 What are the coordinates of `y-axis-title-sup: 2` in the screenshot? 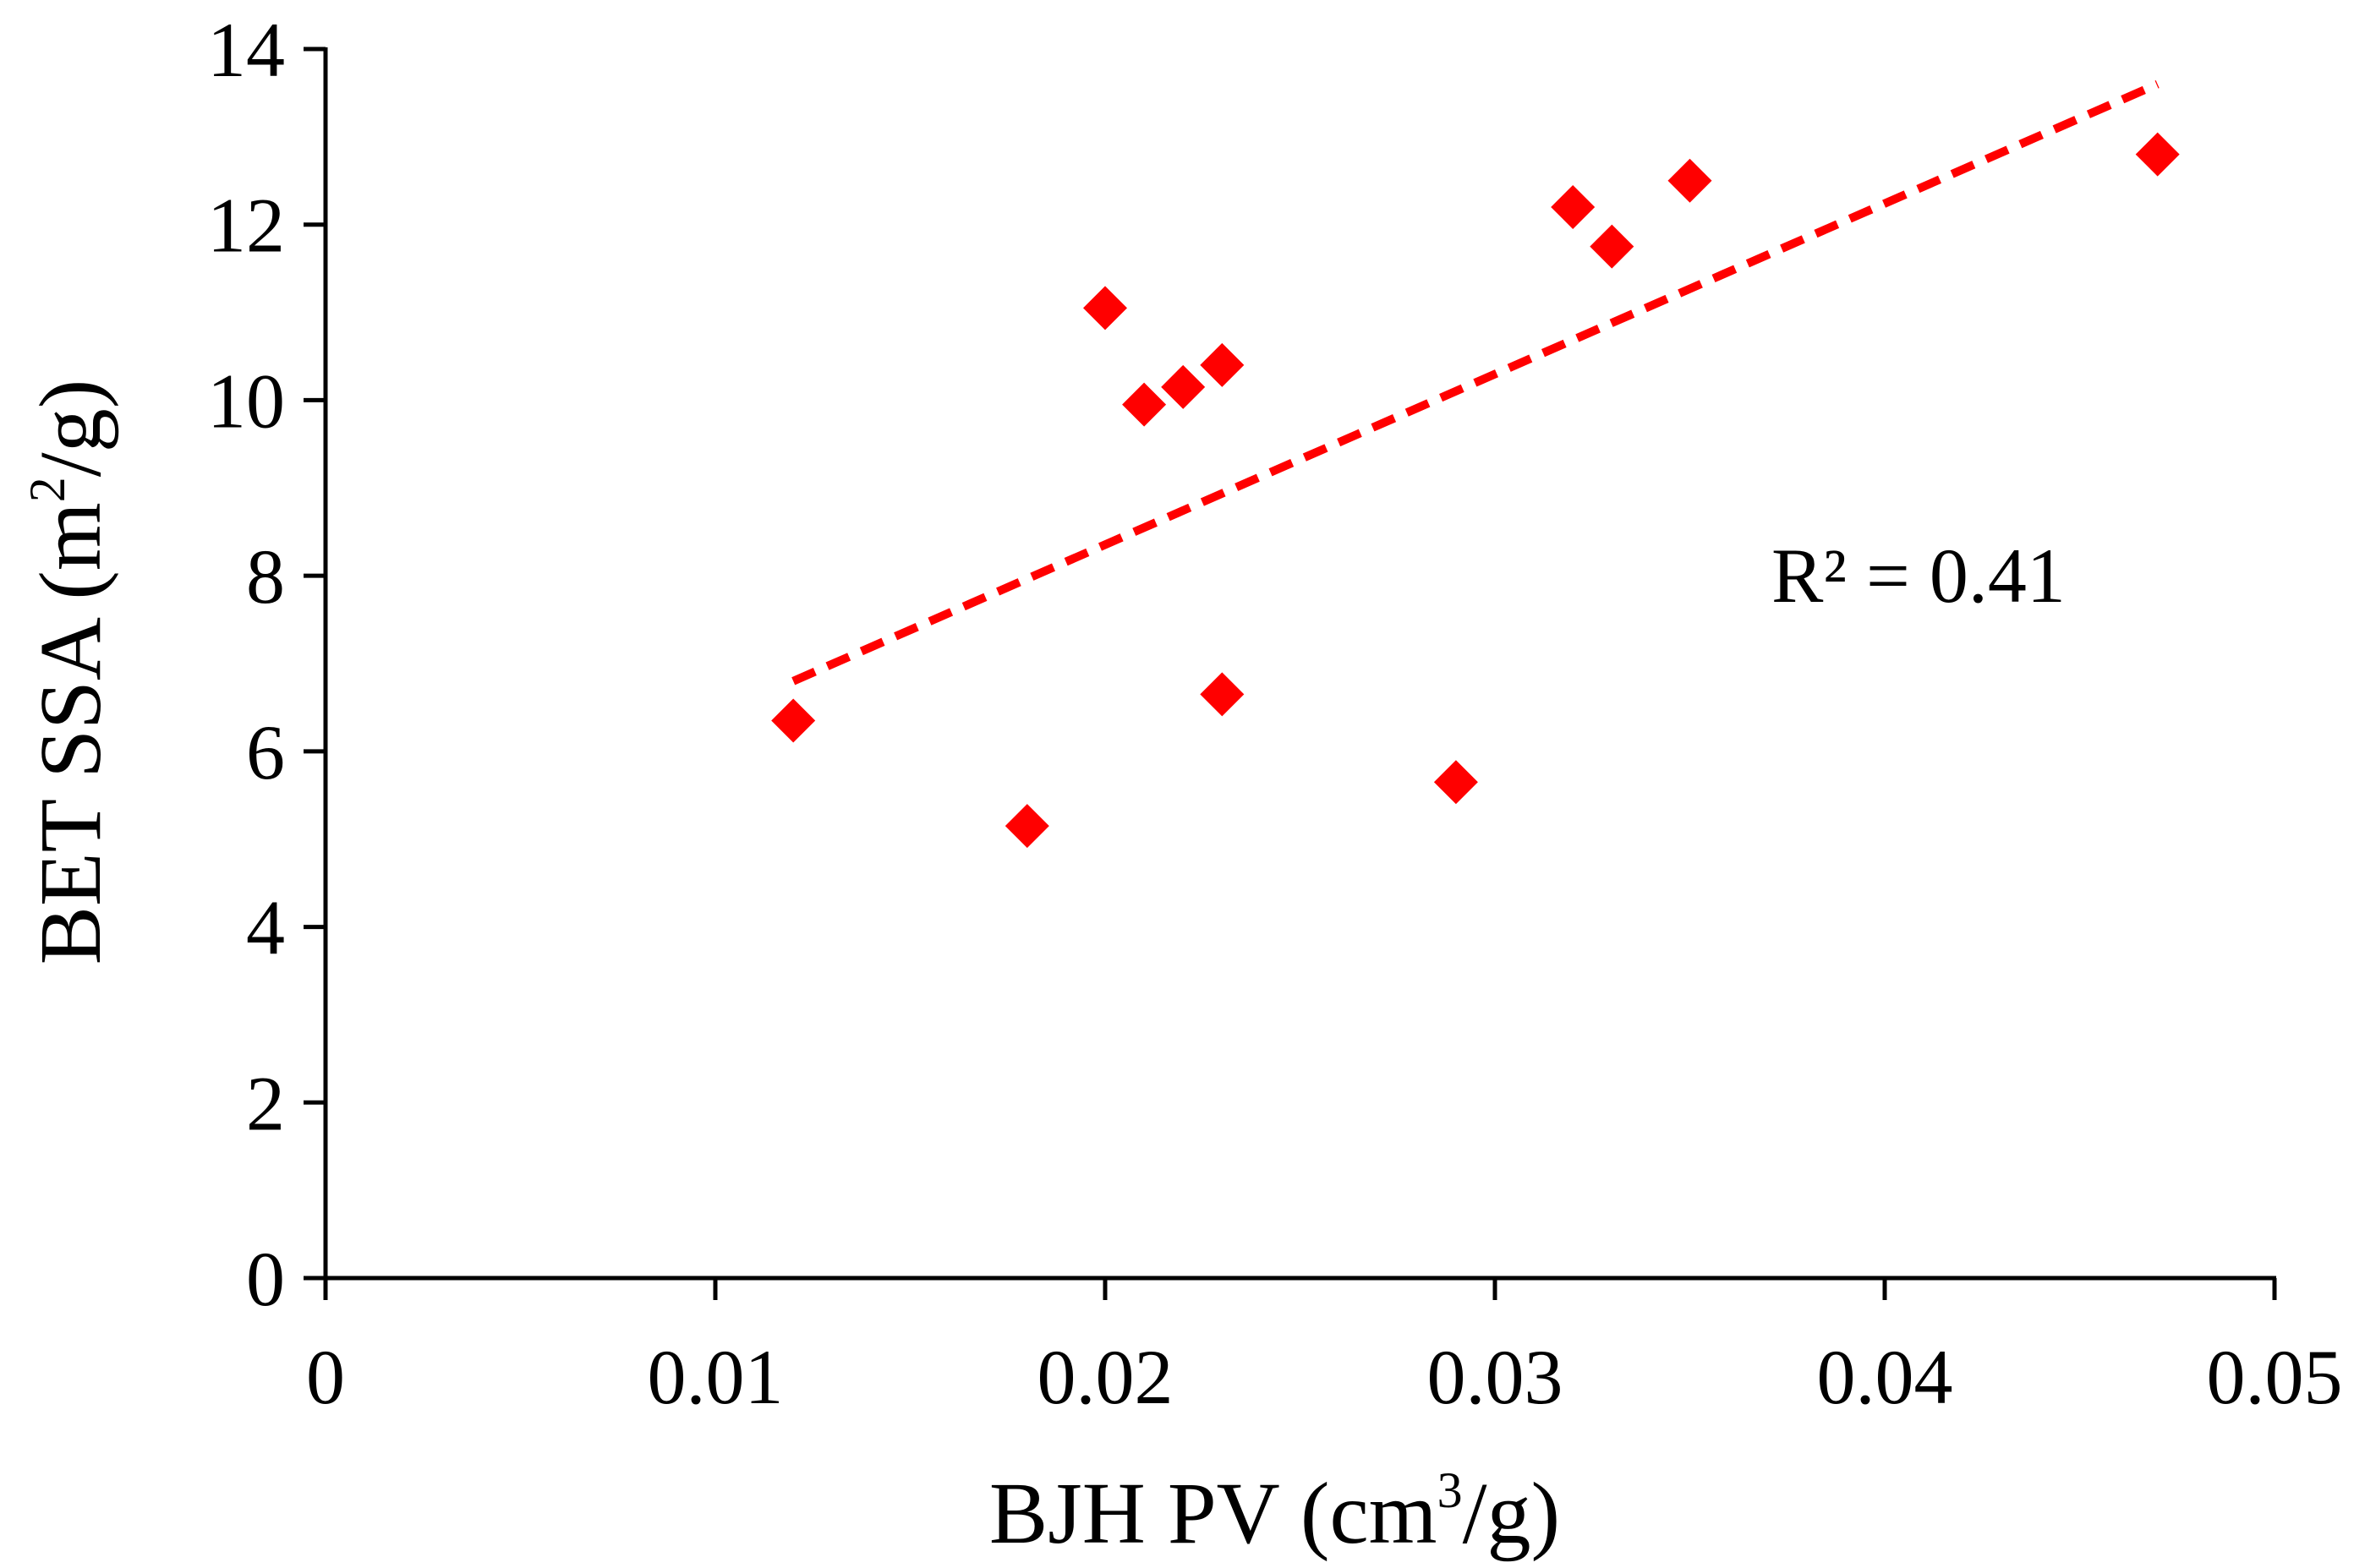 It's located at (47, 489).